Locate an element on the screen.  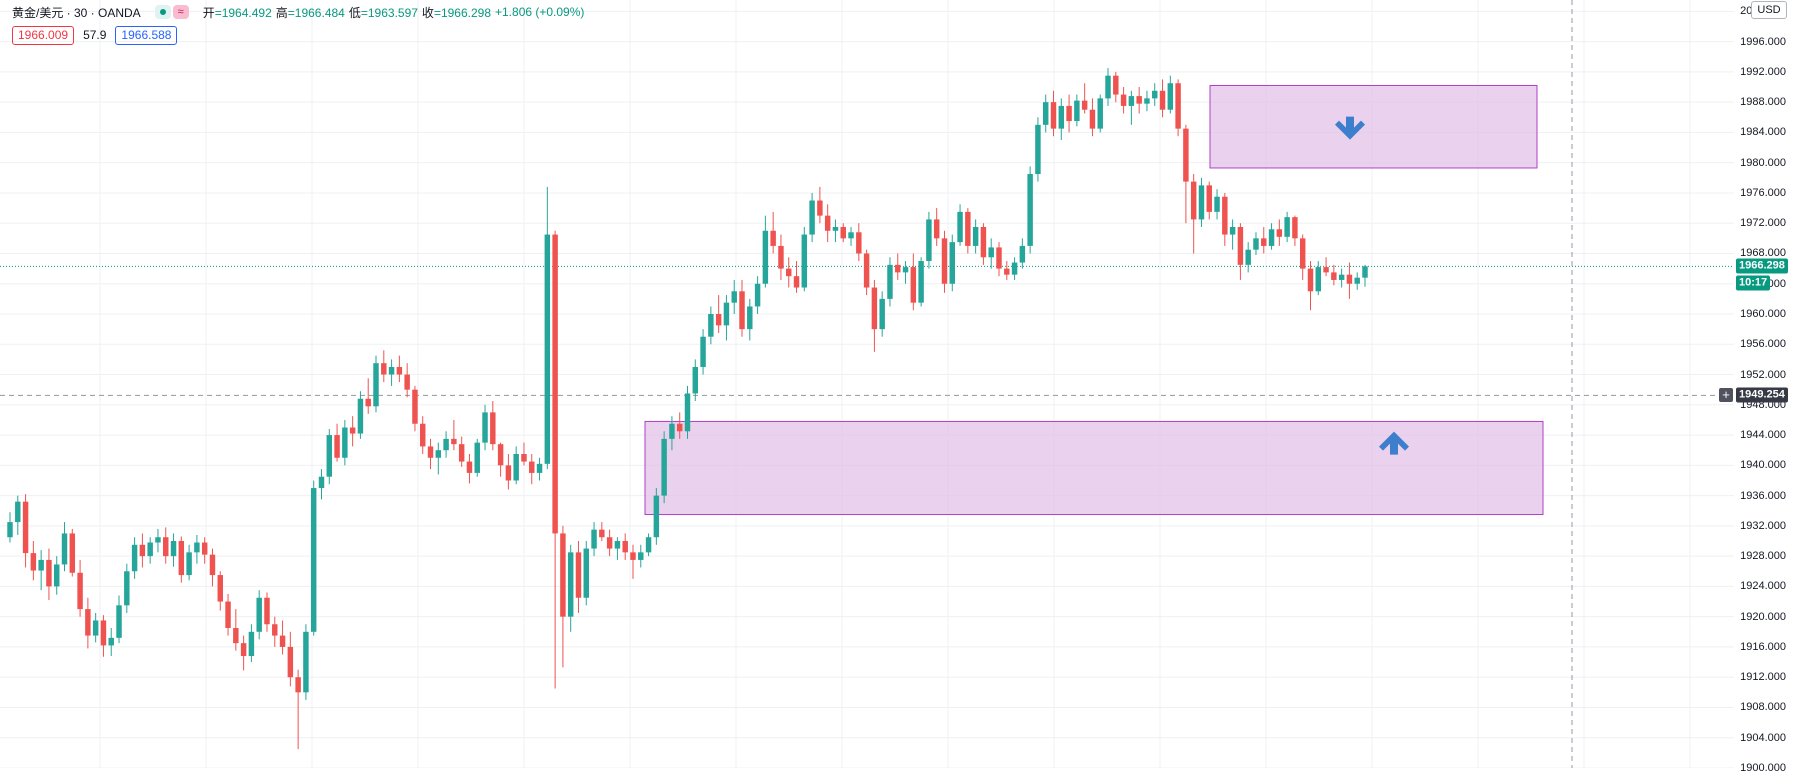
price-tick-label: 1932.000 is located at coordinates (1763, 525).